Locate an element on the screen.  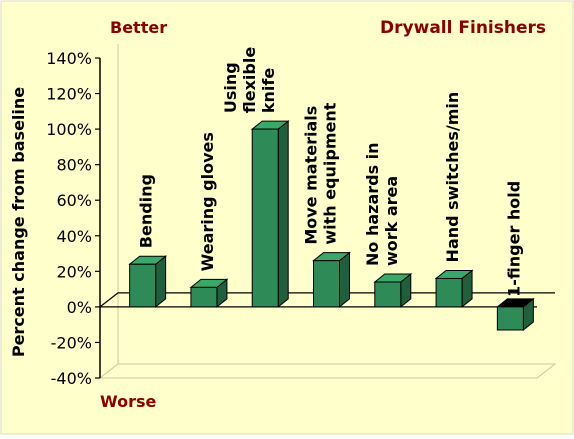
category-label: 1-finger hold is located at coordinates (513, 239).